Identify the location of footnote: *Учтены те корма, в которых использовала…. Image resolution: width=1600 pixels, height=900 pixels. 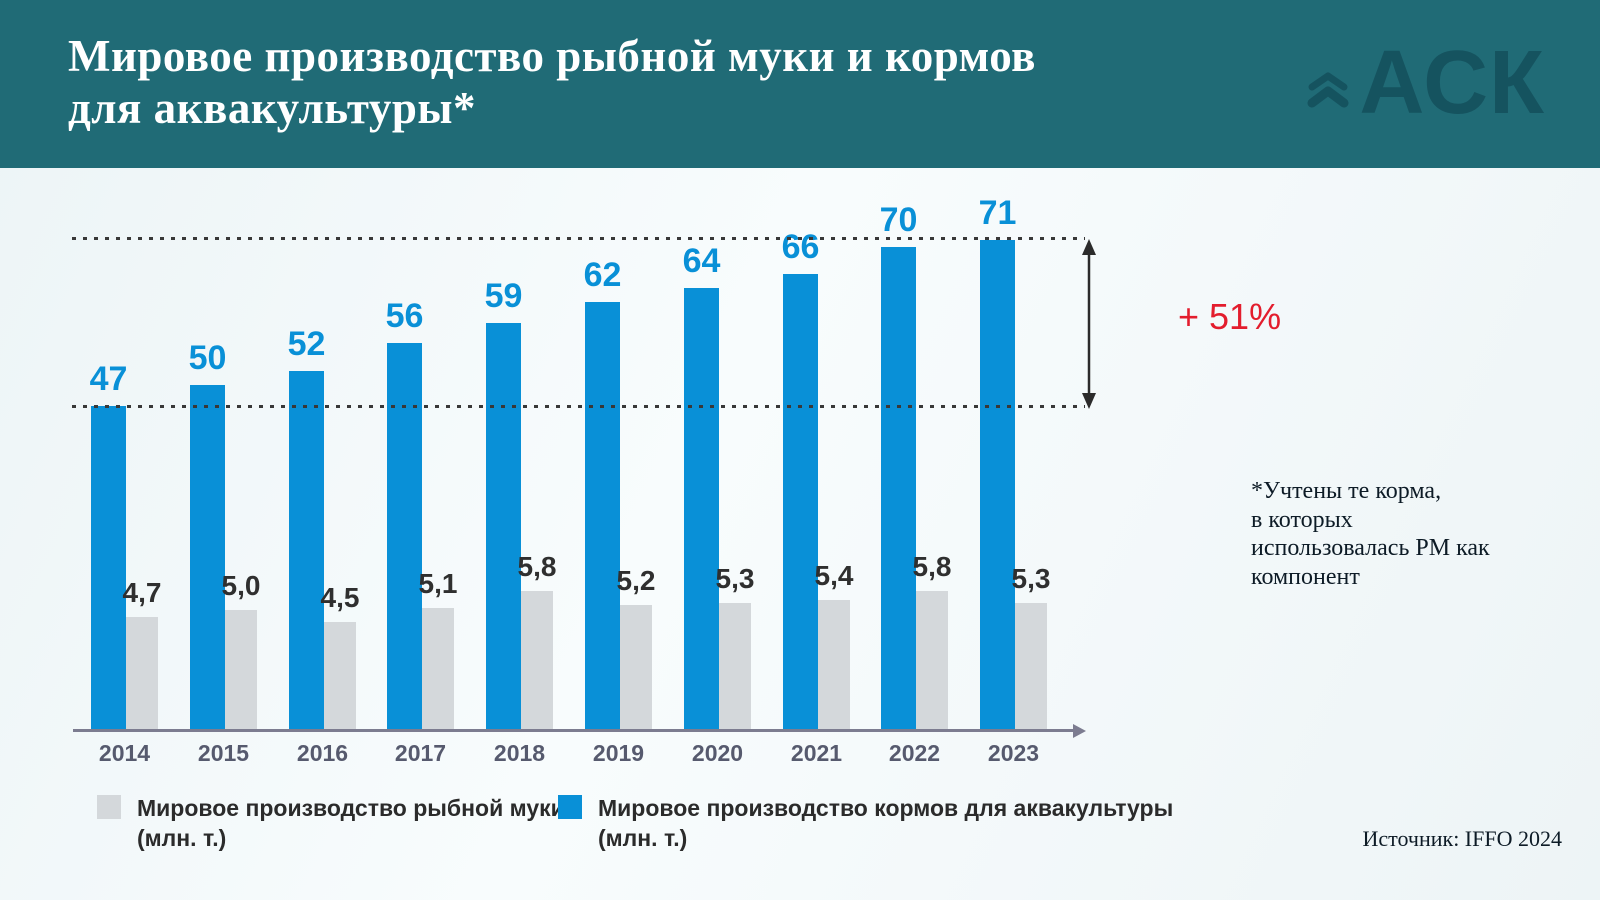
(1370, 534).